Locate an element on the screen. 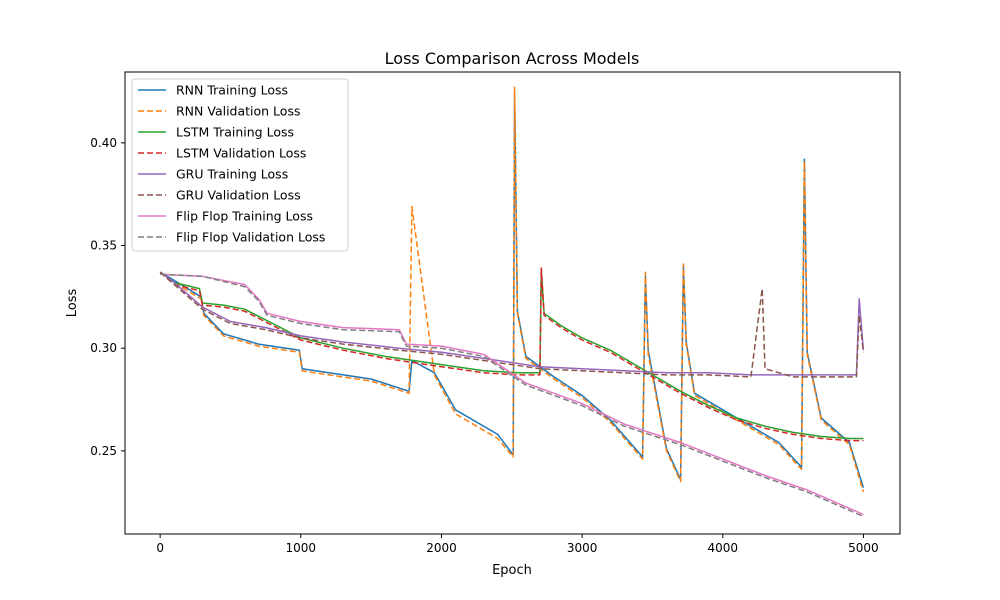 This screenshot has width=1000, height=600. y-tick-label: 0.30 is located at coordinates (103, 348).